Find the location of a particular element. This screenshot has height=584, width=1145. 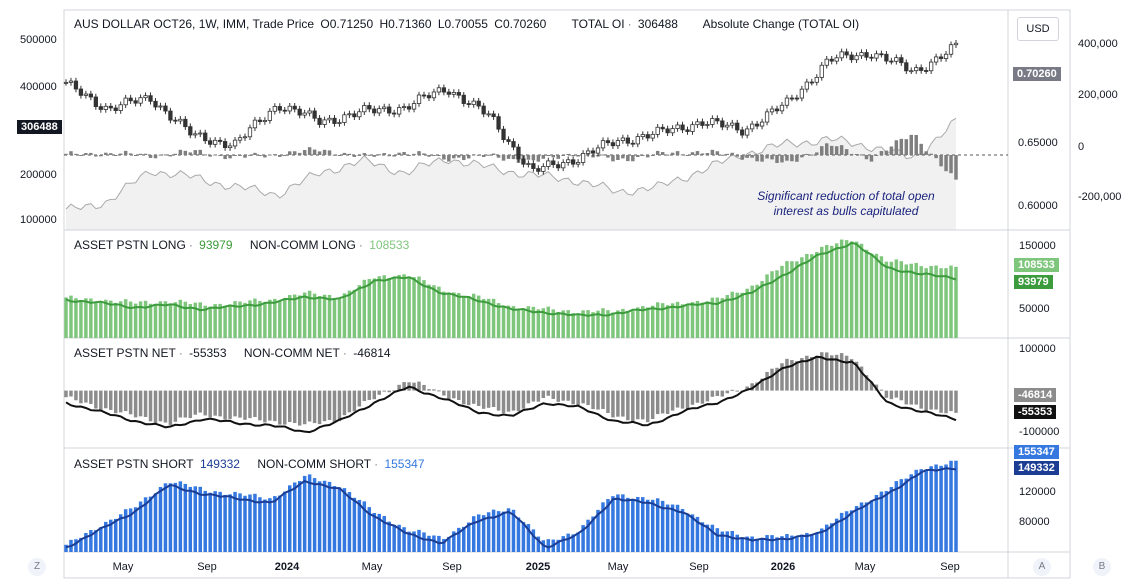

short-tick: 120000 is located at coordinates (1037, 492).